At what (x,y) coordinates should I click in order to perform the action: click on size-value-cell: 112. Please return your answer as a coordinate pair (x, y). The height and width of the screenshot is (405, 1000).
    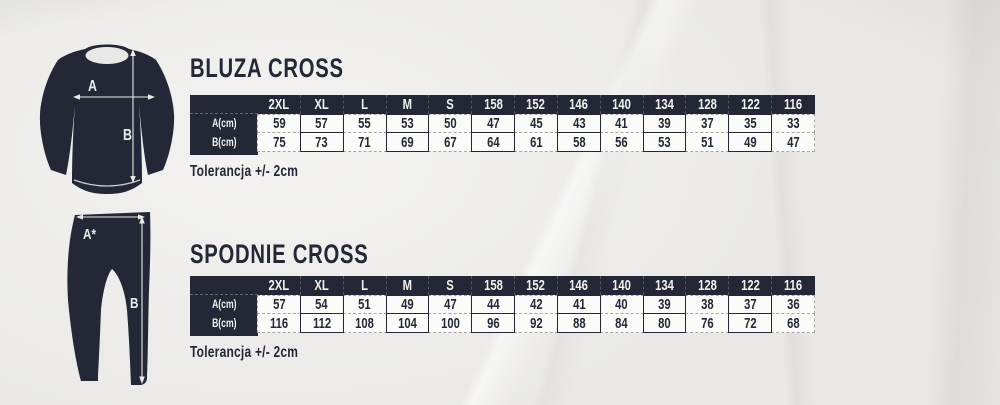
    Looking at the image, I should click on (321, 323).